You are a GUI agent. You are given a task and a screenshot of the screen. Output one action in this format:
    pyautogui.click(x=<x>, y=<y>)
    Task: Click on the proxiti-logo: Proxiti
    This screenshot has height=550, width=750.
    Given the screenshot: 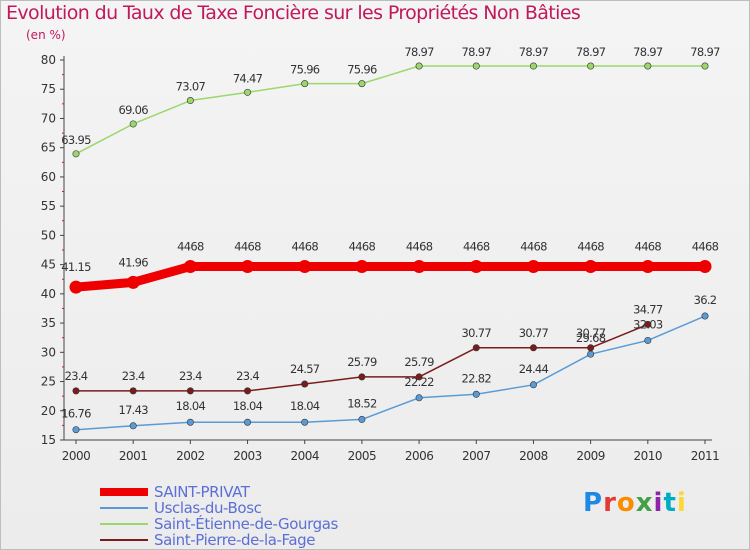 What is the action you would take?
    pyautogui.click(x=635, y=503)
    